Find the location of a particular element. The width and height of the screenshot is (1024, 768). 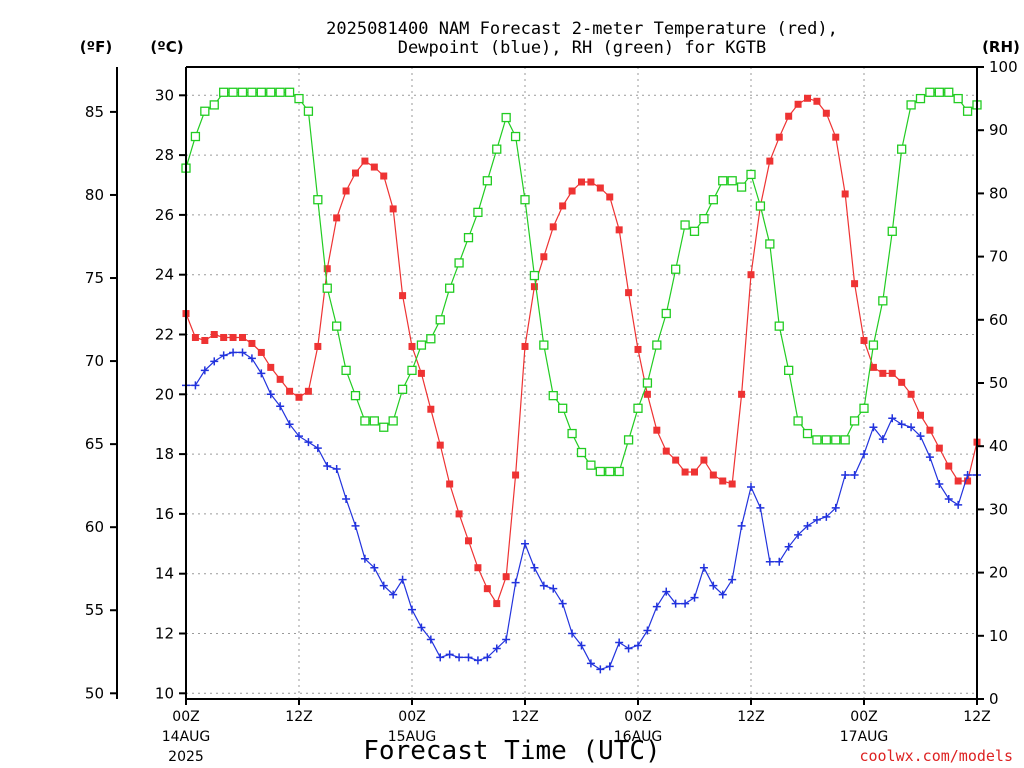

rh-tick-label: 40 is located at coordinates (998, 446).